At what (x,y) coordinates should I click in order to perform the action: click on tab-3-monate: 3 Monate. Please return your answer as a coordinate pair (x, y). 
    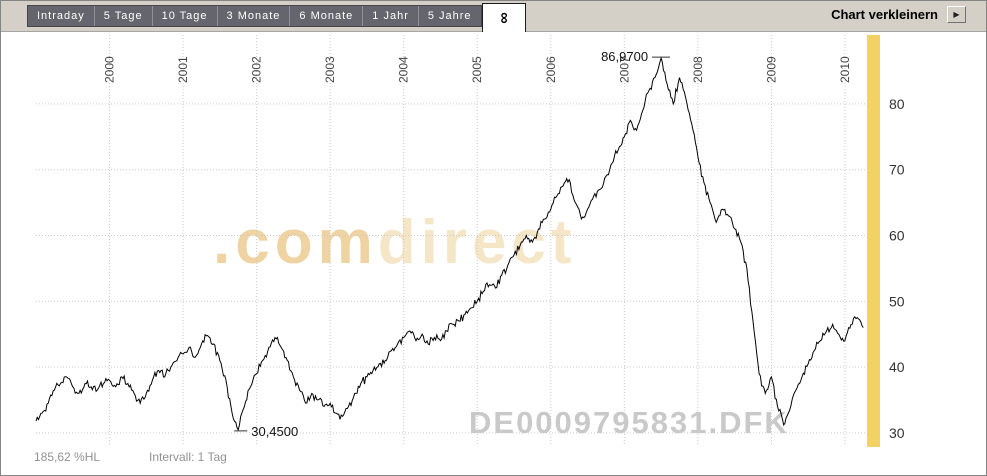
    Looking at the image, I should click on (254, 16).